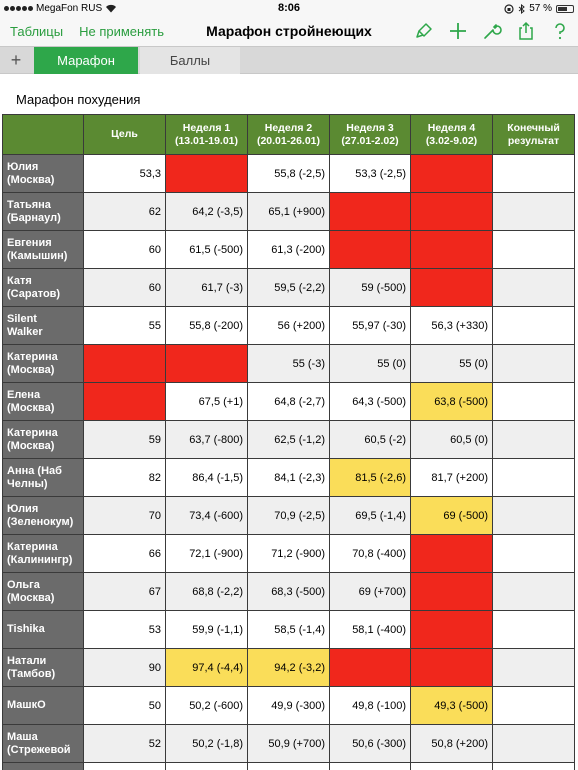 This screenshot has width=578, height=770. Describe the element at coordinates (288, 629) in the screenshot. I see `table-cell: 58,5 (-1,4)` at that location.